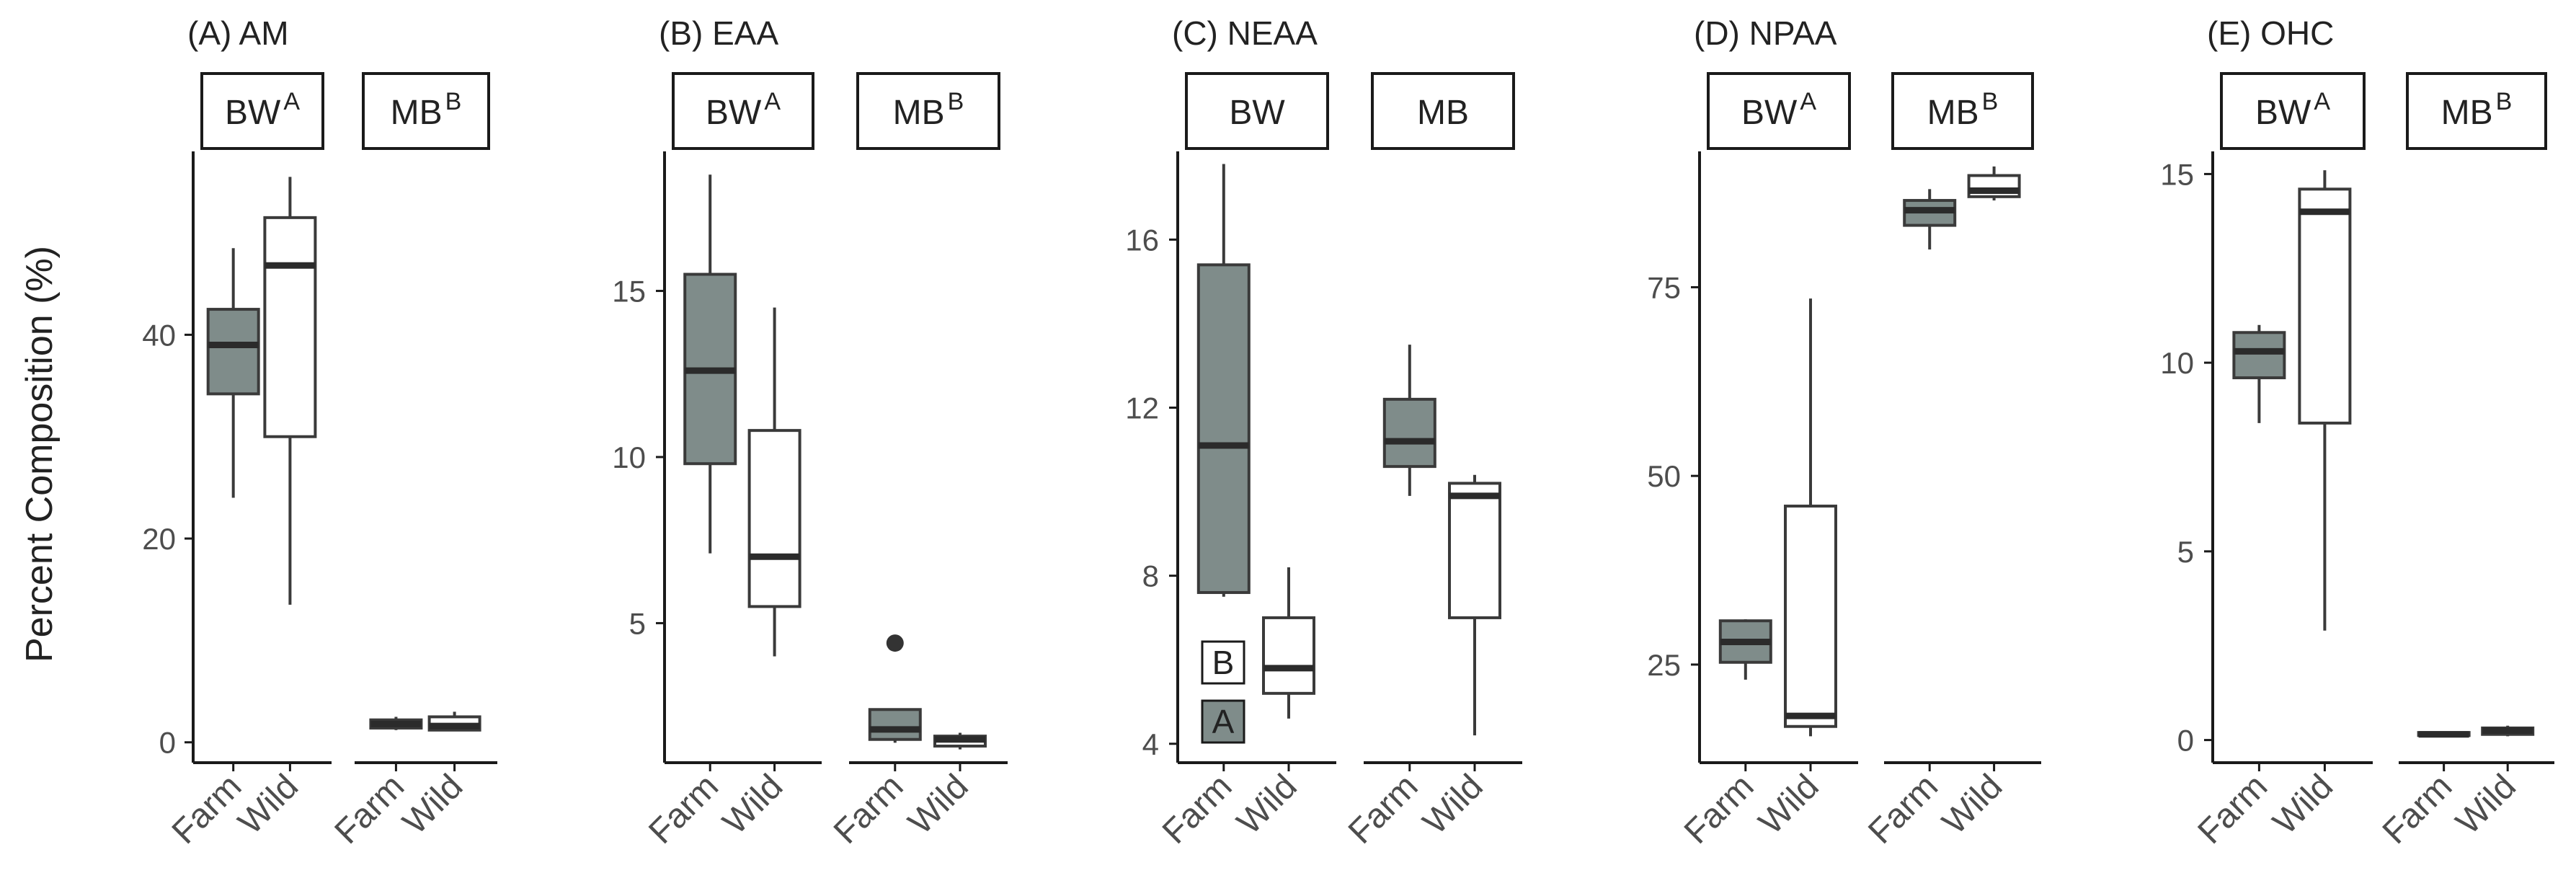  I want to click on y-tick-label: 12, so click(1142, 408).